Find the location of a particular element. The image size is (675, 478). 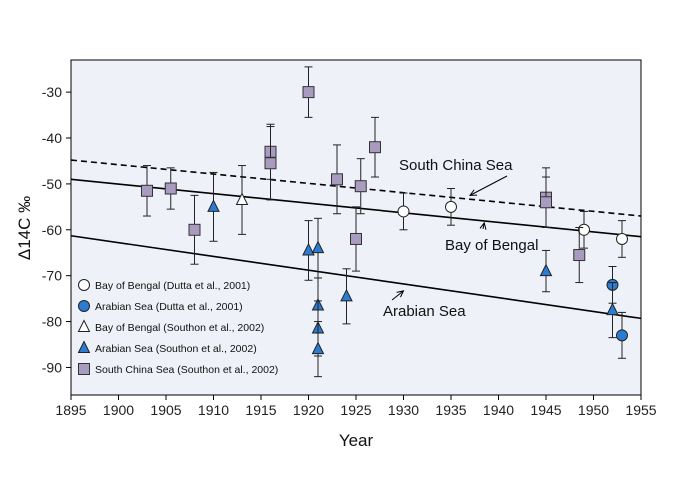

annotation-label: Bay of Bengal is located at coordinates (491, 245).